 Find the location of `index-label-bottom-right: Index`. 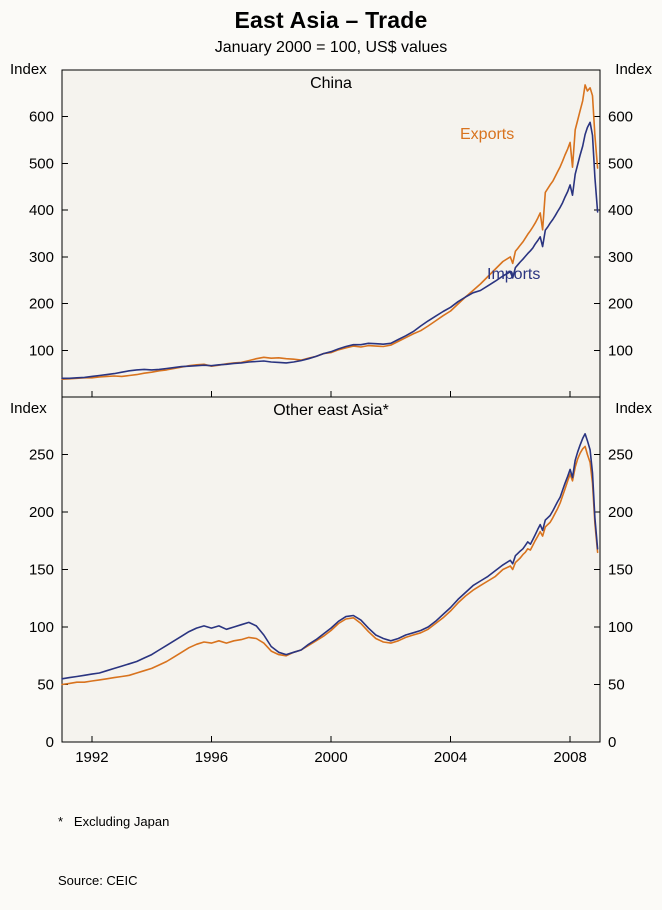

index-label-bottom-right: Index is located at coordinates (633, 408).